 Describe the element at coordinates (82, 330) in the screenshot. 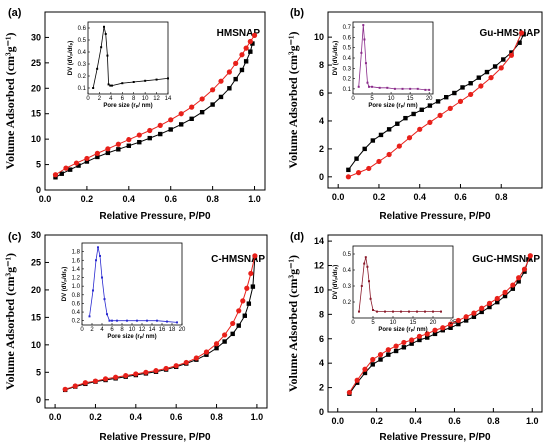

I see `inset-x-tick-label: 0` at that location.